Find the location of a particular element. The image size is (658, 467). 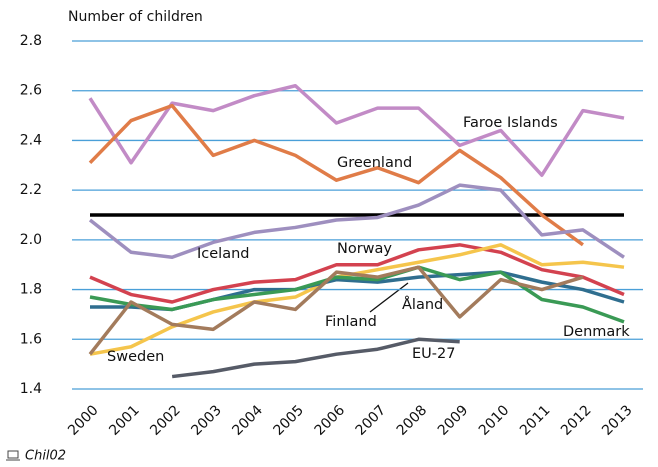

footer-icon is located at coordinates (13, 454).